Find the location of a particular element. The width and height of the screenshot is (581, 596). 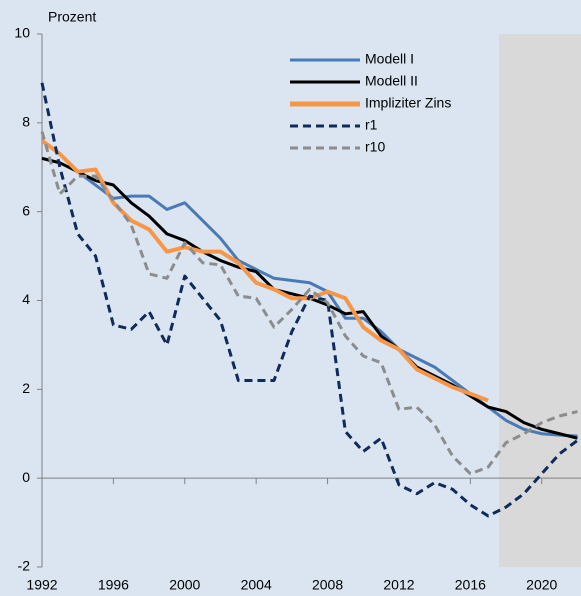

x-tick-label: 2012 is located at coordinates (398, 585).